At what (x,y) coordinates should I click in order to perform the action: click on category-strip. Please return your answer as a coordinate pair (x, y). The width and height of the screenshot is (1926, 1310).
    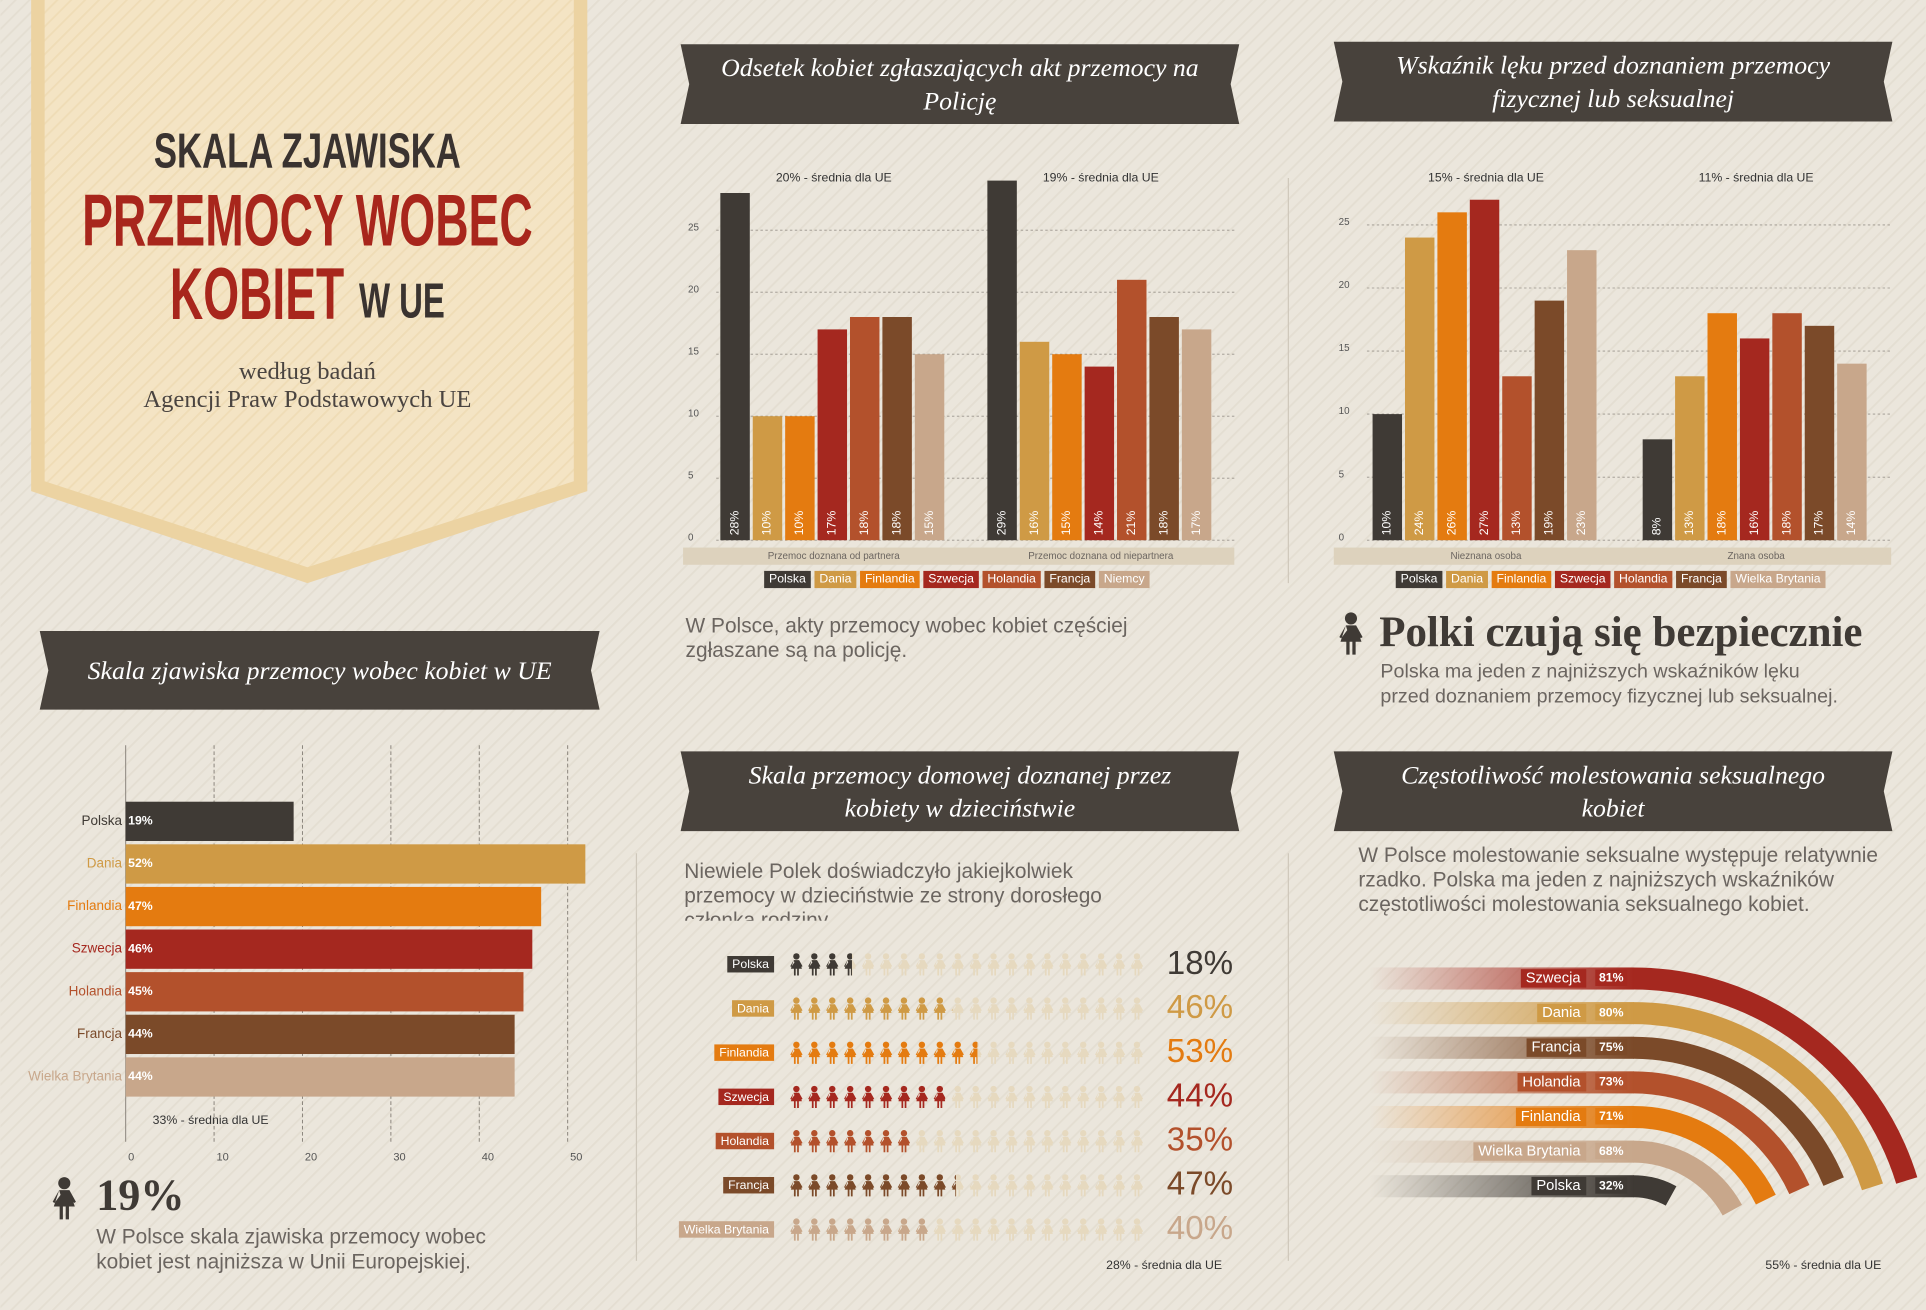
    Looking at the image, I should click on (959, 556).